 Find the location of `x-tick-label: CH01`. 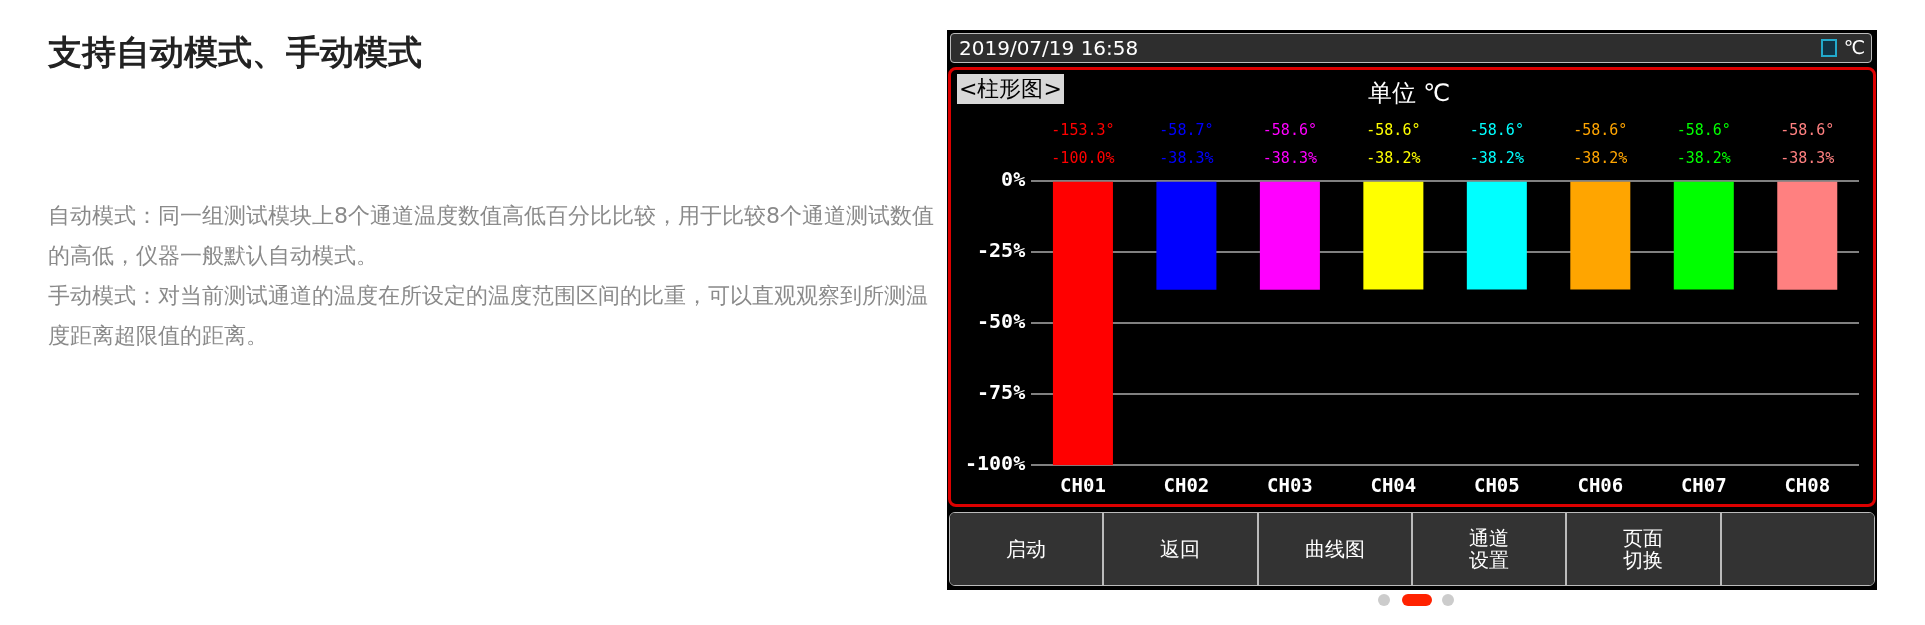

x-tick-label: CH01 is located at coordinates (1083, 484).